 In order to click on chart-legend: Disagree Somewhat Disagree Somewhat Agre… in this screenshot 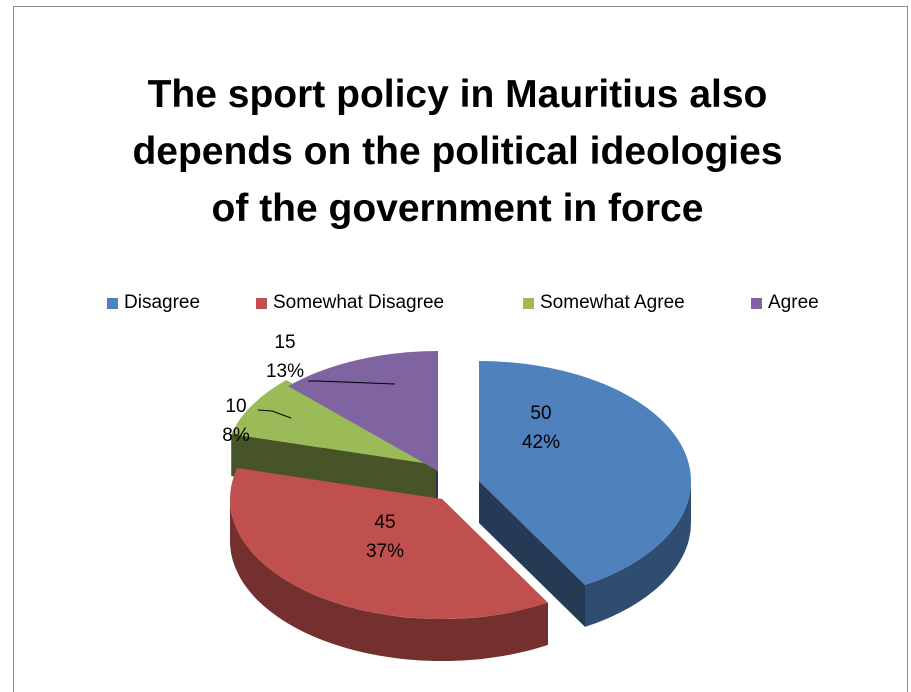, I will do `click(455, 303)`.